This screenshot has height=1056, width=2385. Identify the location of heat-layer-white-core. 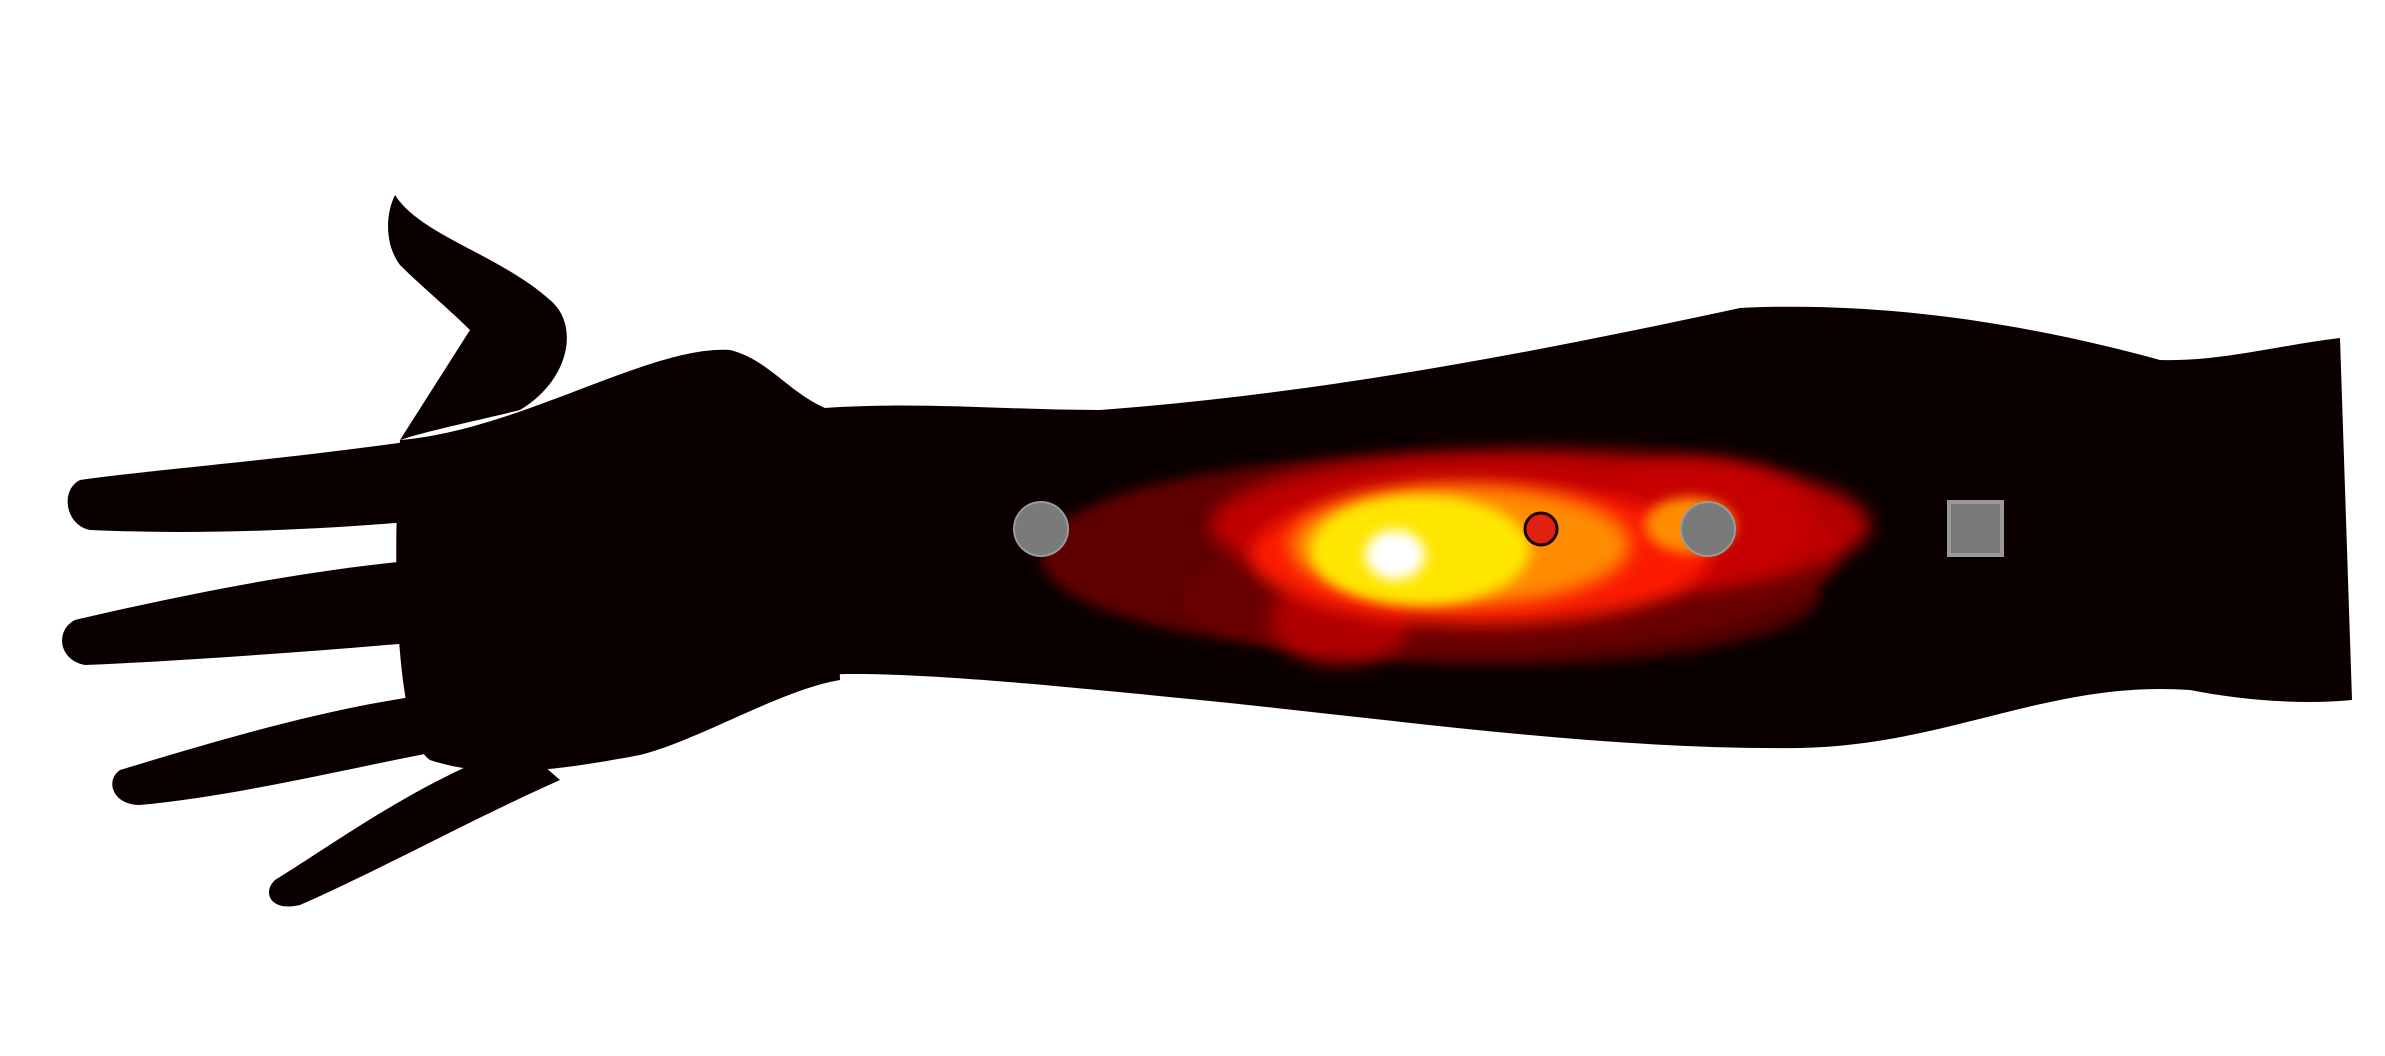
(1395, 555).